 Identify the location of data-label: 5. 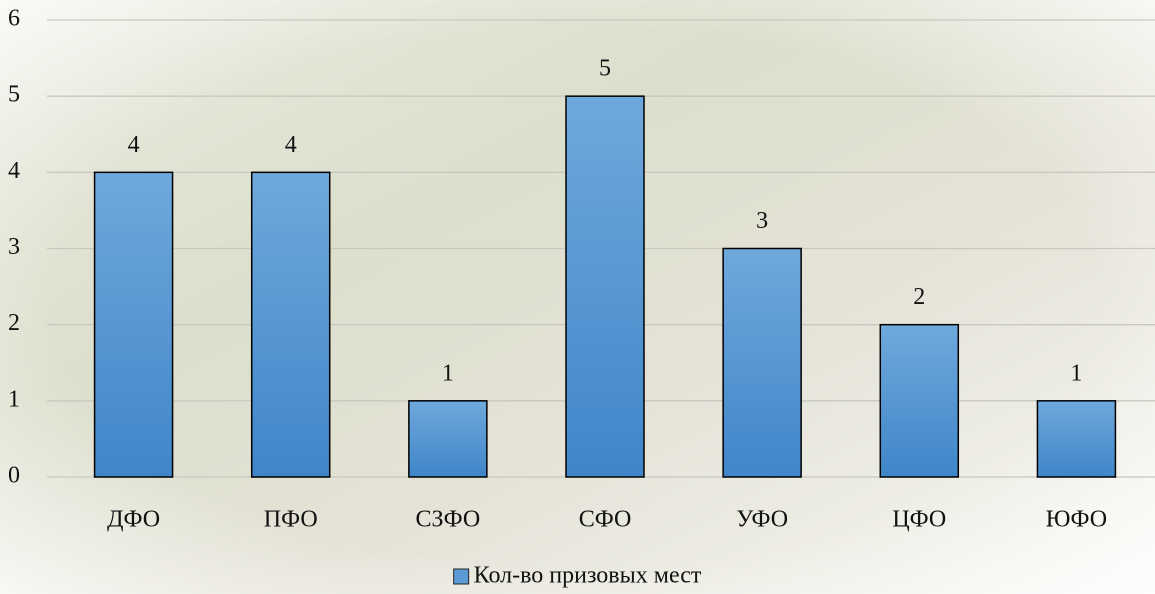
(605, 69).